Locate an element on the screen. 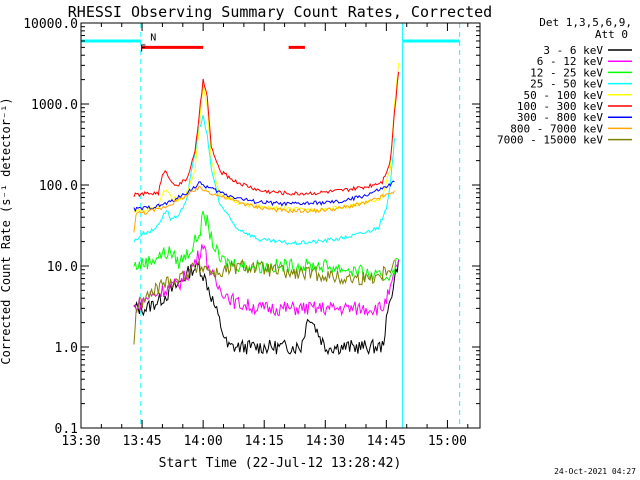 This screenshot has height=480, width=640. legend-label-3: 25 - 50 keV is located at coordinates (566, 84).